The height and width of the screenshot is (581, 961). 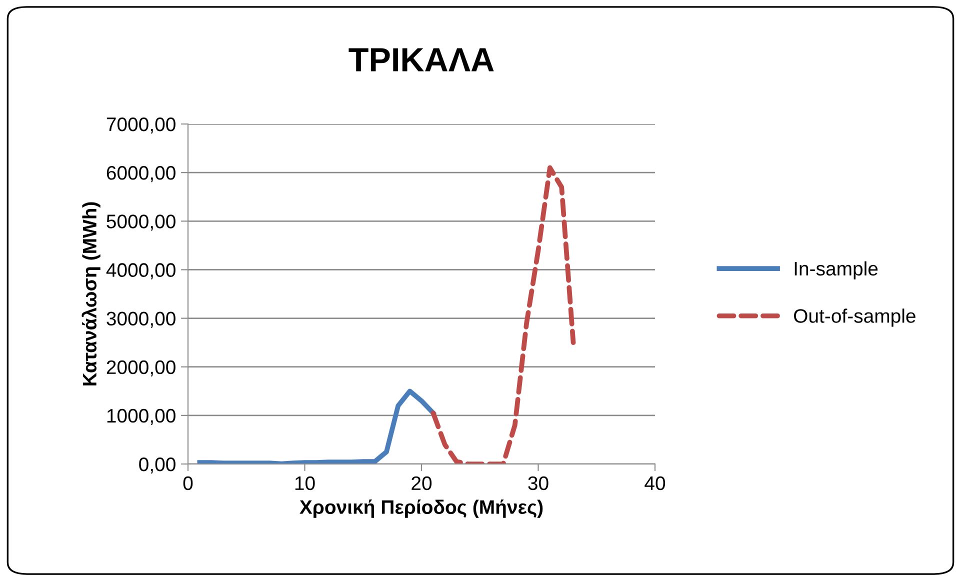 What do you see at coordinates (655, 483) in the screenshot?
I see `x-tick-label: 40` at bounding box center [655, 483].